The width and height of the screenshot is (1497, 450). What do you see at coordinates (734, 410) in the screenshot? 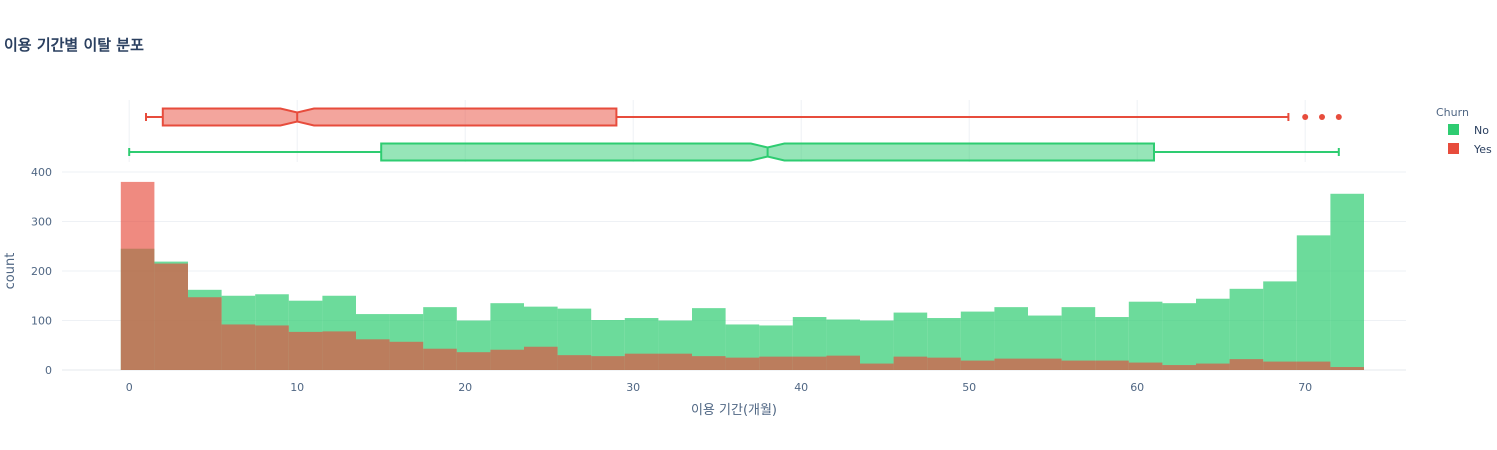
I see `x-axis-title: 이용 기간(개월)` at bounding box center [734, 410].